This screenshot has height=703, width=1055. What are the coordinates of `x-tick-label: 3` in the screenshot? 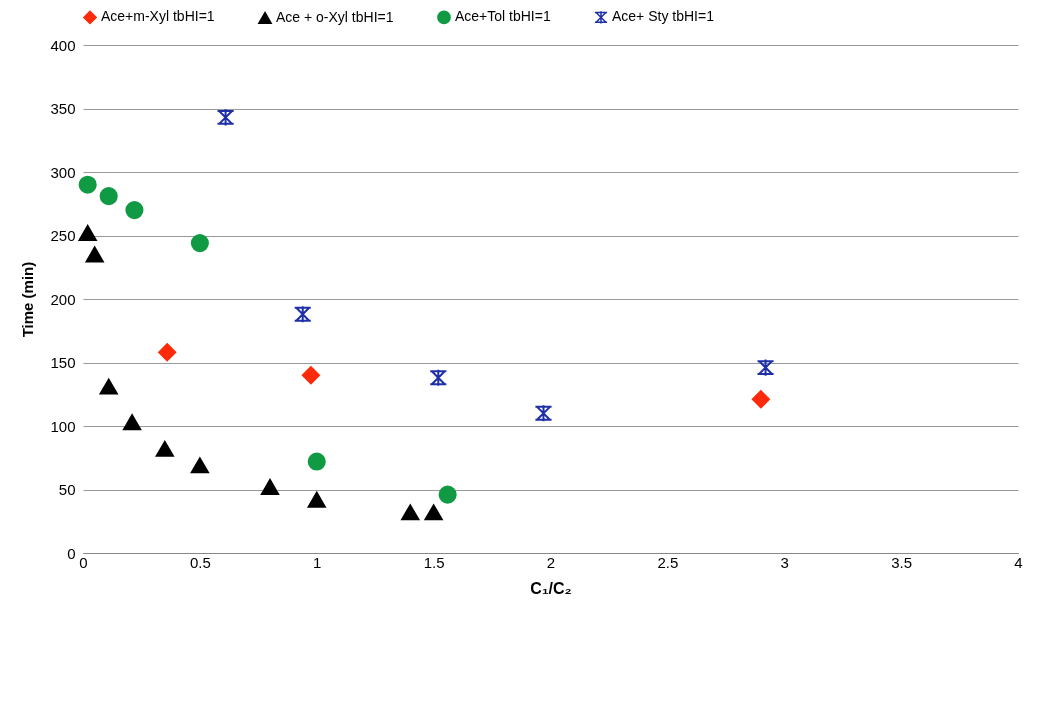 It's located at (784, 562).